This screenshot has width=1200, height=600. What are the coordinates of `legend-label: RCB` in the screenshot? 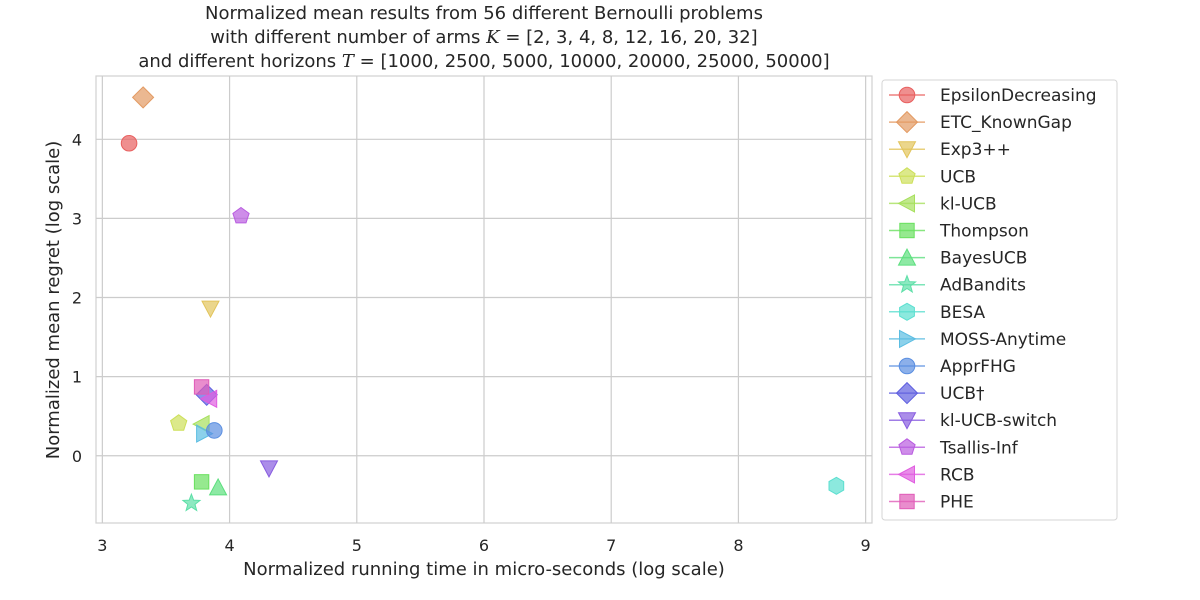 It's located at (957, 475).